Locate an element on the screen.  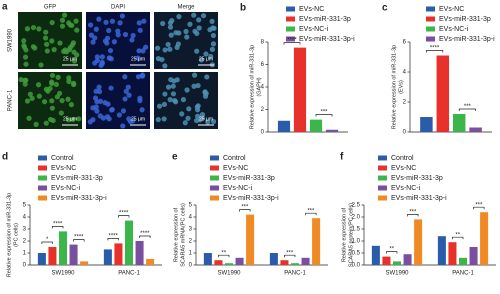
panel-label: b is located at coordinates (243, 8).